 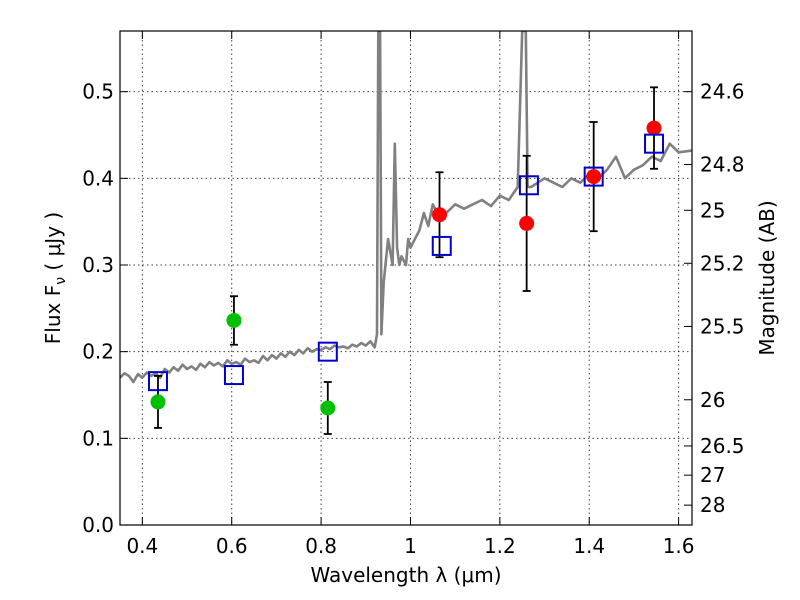 I want to click on y-tick-label: 0.4, so click(x=98, y=178).